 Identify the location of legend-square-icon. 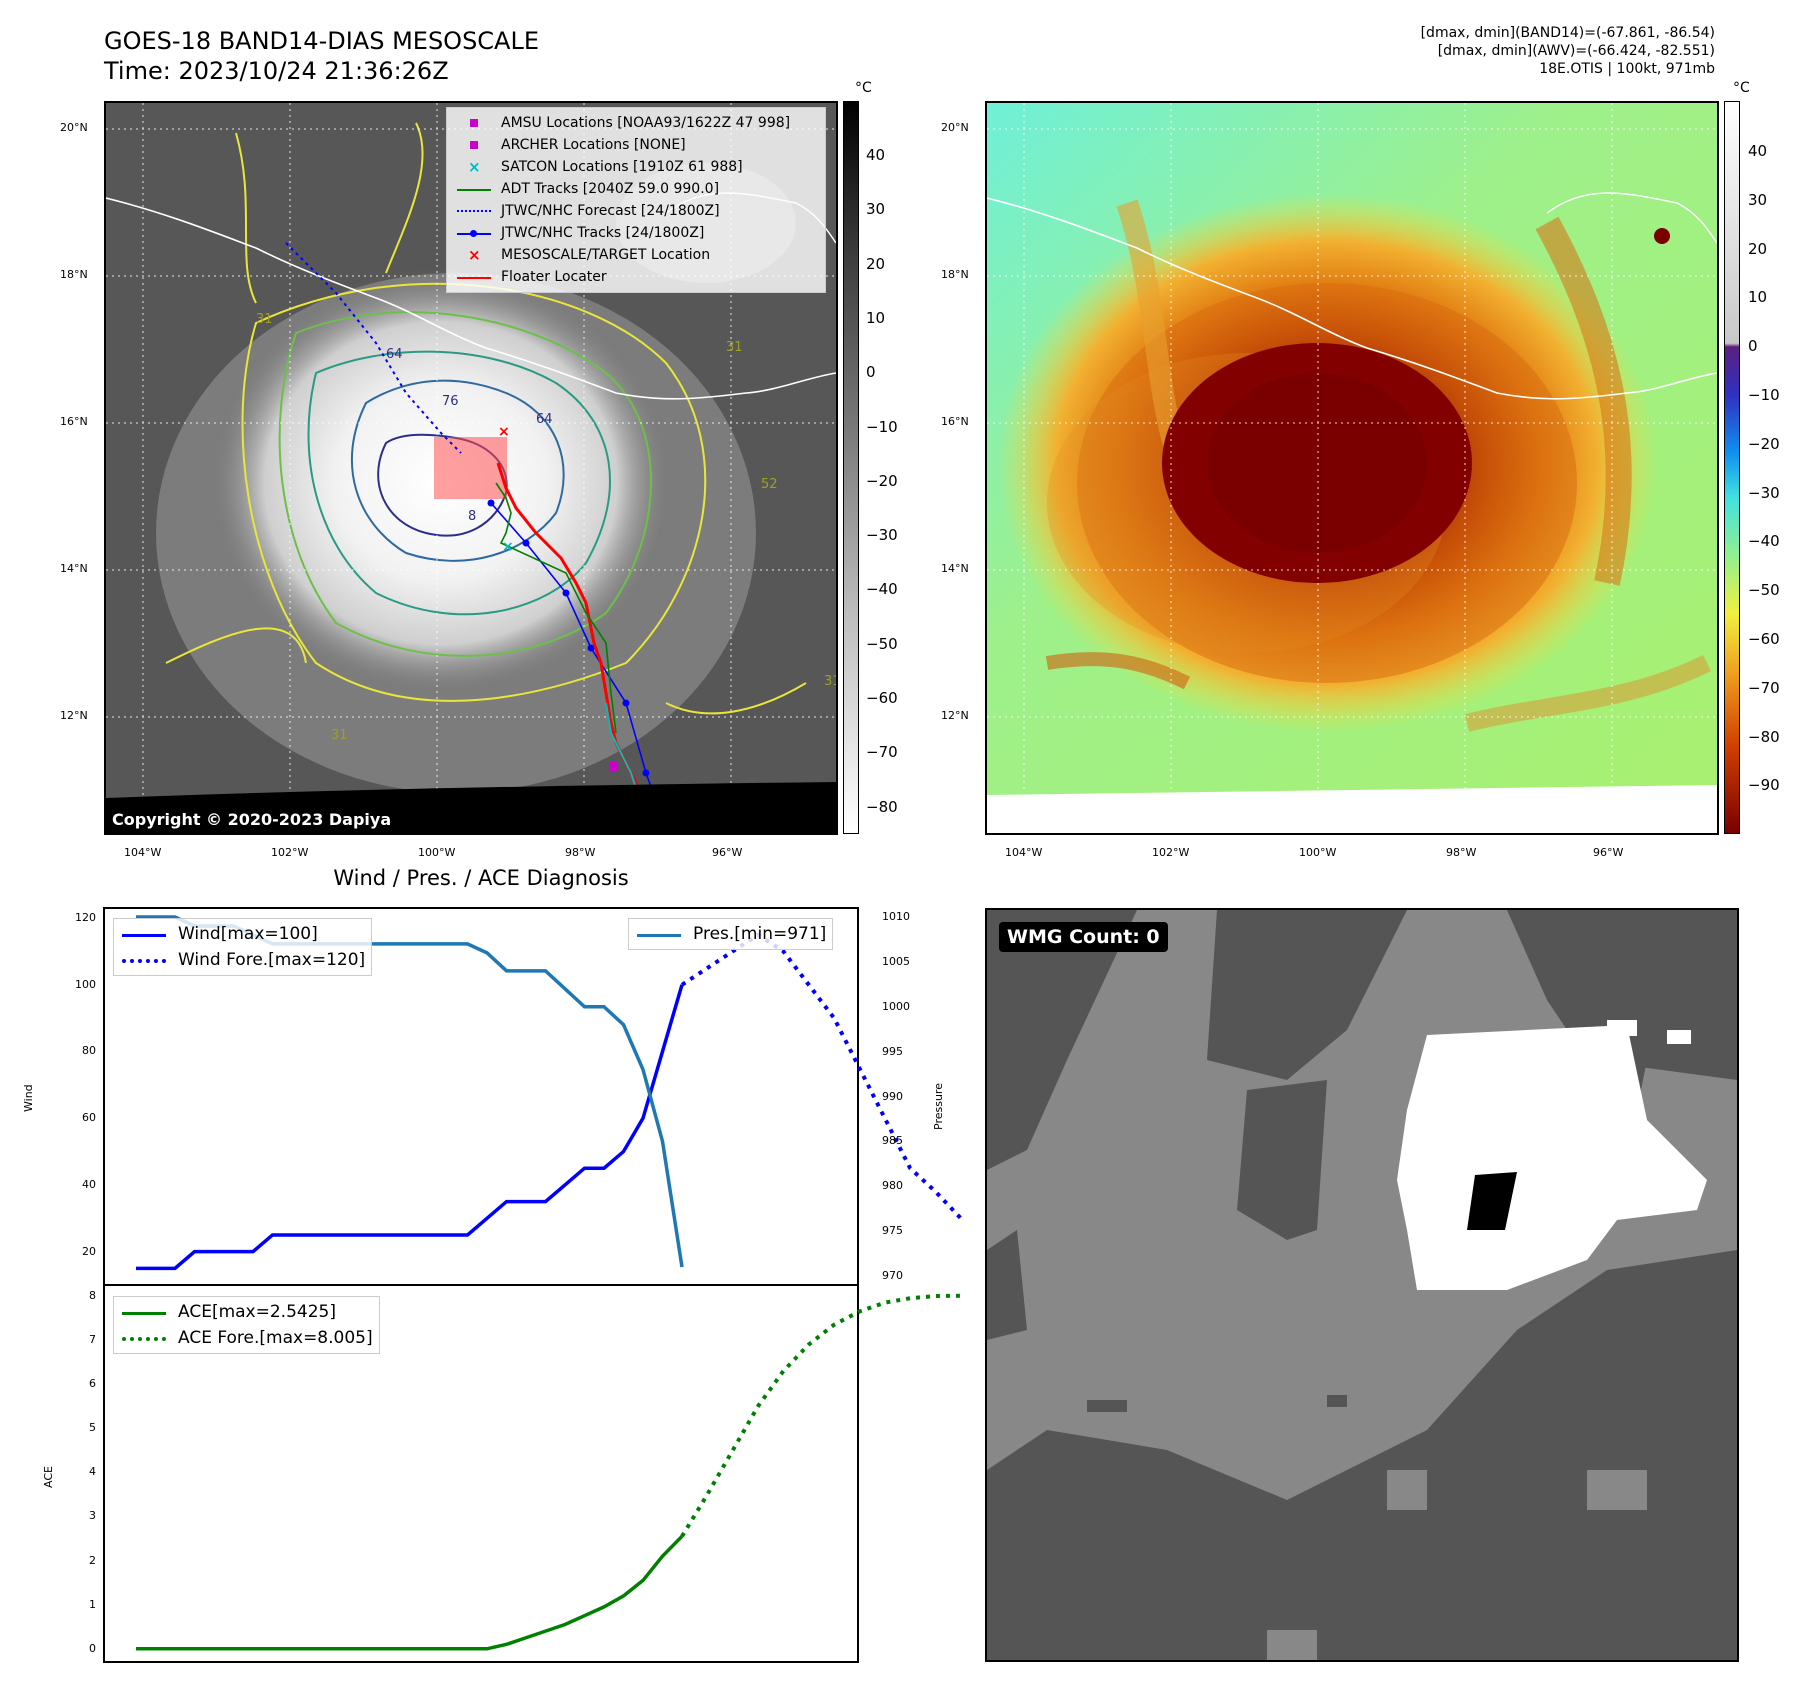
(475, 123).